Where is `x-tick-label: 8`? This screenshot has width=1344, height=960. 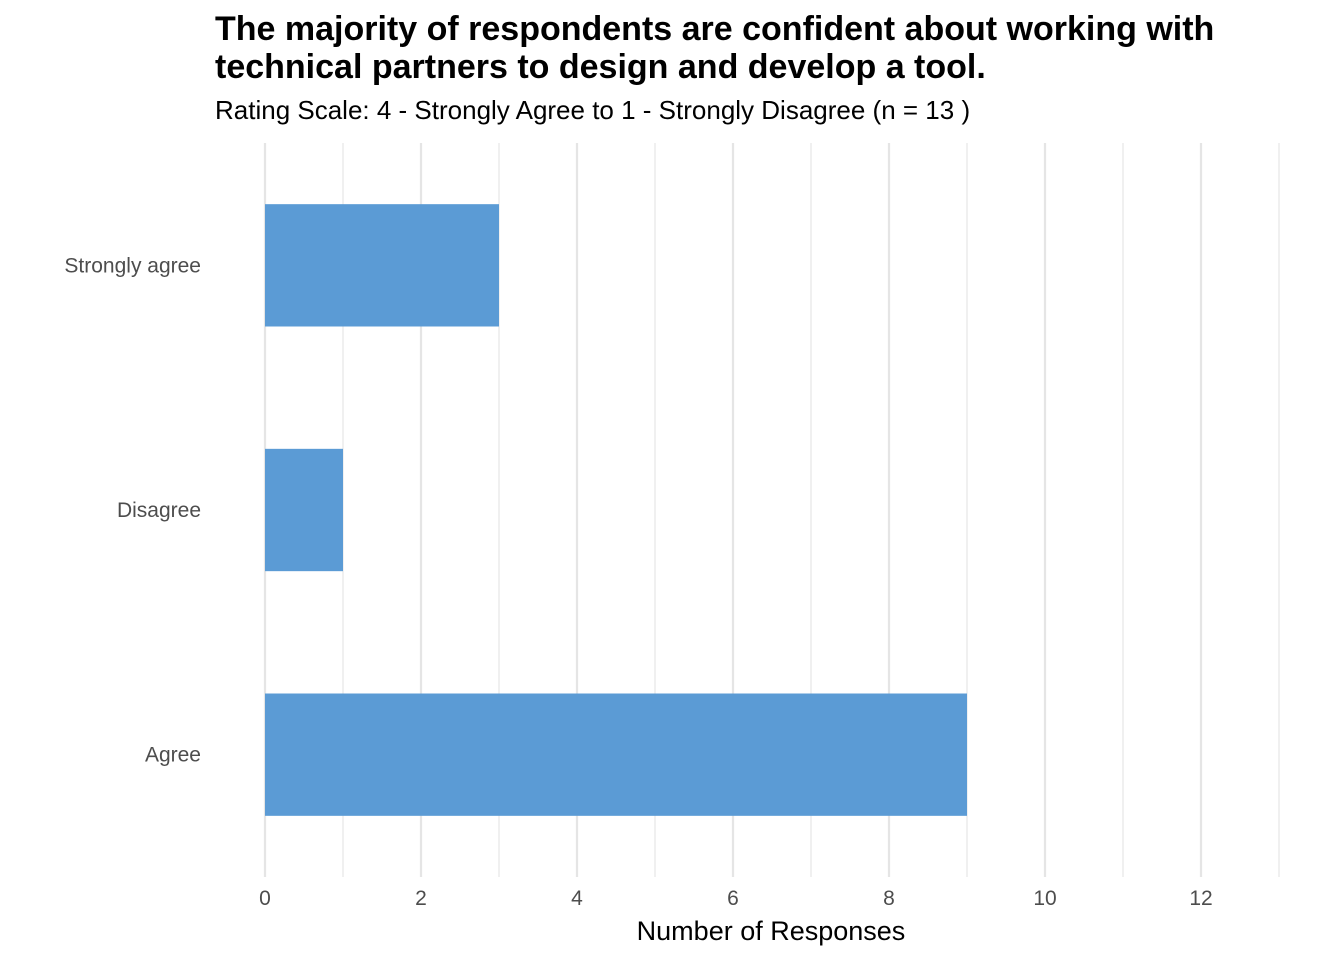 x-tick-label: 8 is located at coordinates (889, 898).